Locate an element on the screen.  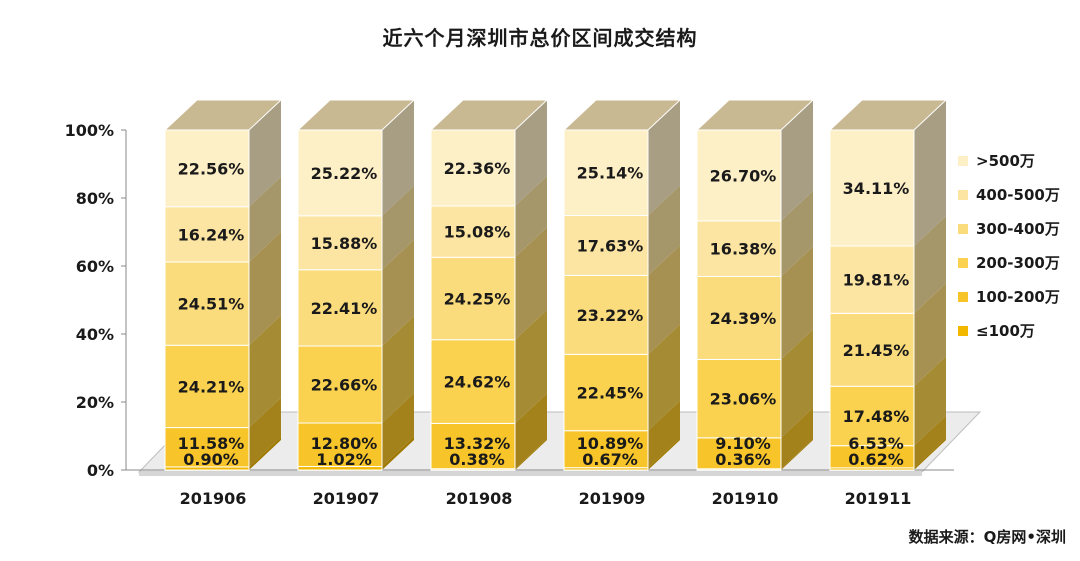
data-label: 0.36% is located at coordinates (743, 459).